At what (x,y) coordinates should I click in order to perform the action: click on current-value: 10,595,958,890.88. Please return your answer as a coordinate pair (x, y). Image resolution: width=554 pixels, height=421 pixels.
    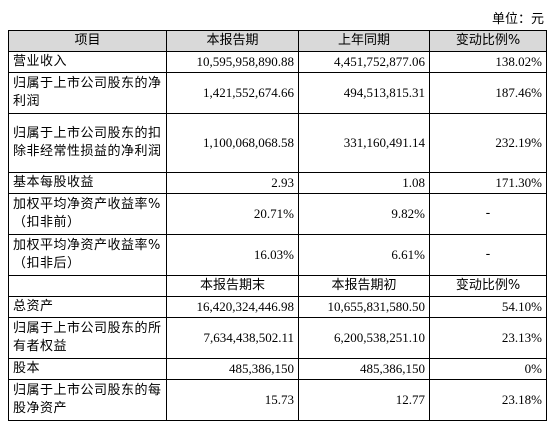
    Looking at the image, I should click on (232, 62).